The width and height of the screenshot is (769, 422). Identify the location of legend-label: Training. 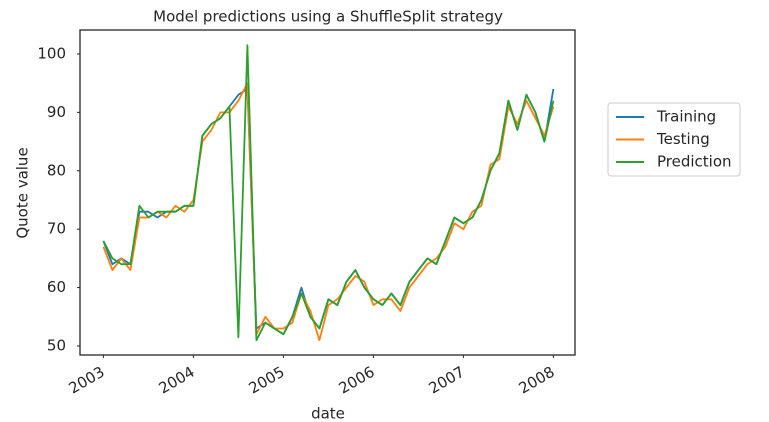
(686, 117).